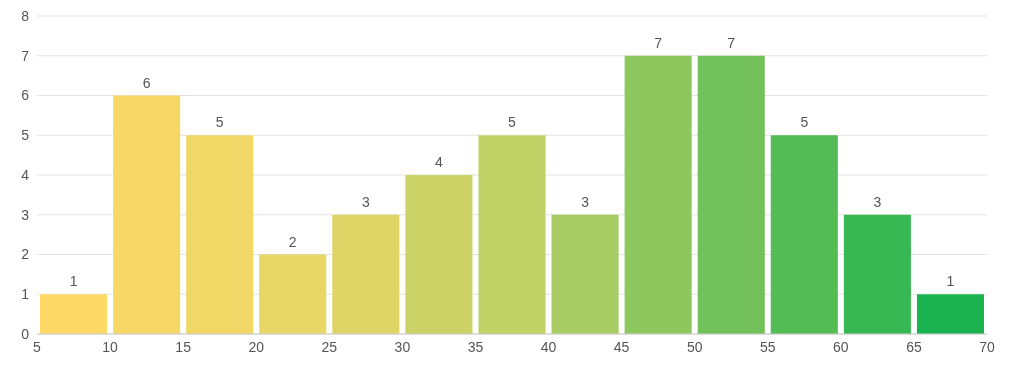  I want to click on data-label: 4, so click(439, 162).